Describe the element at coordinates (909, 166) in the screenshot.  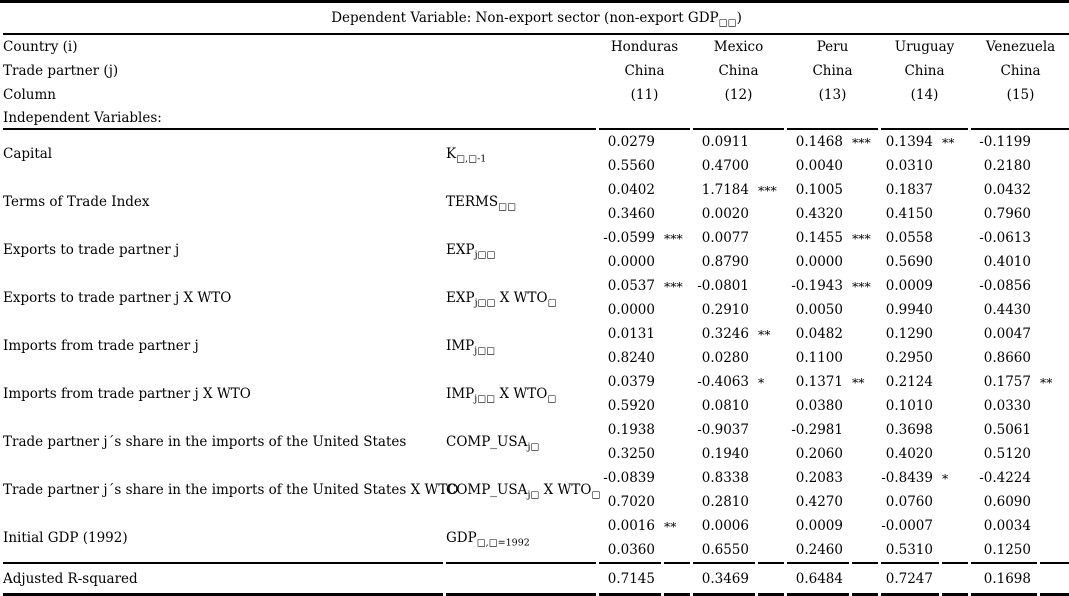
I see `p-value: 0.0310` at that location.